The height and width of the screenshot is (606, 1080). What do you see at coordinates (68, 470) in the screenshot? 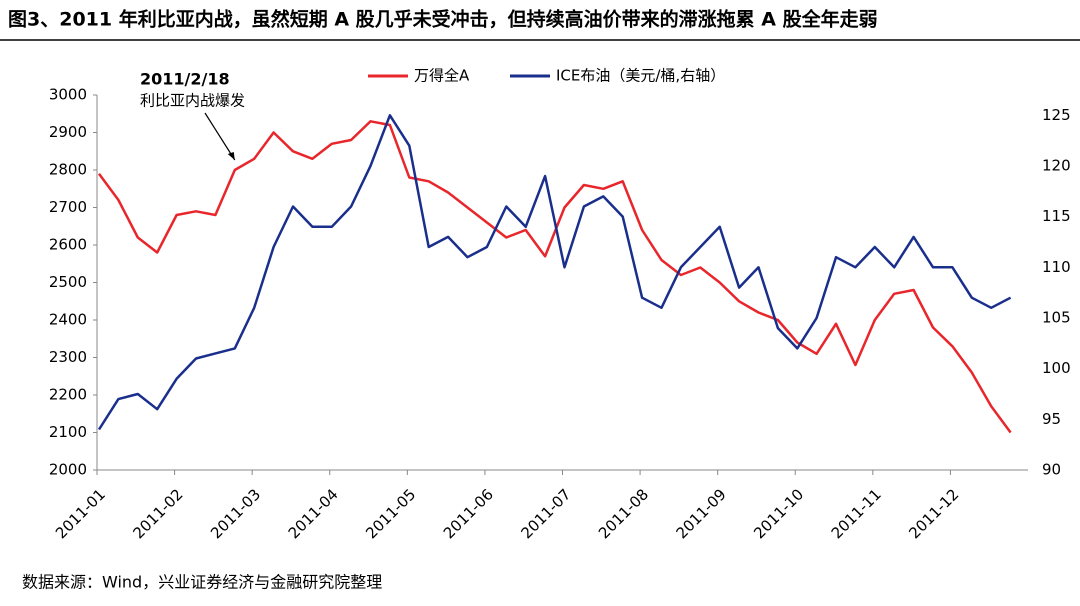
I see `y-tick-label: 2000` at bounding box center [68, 470].